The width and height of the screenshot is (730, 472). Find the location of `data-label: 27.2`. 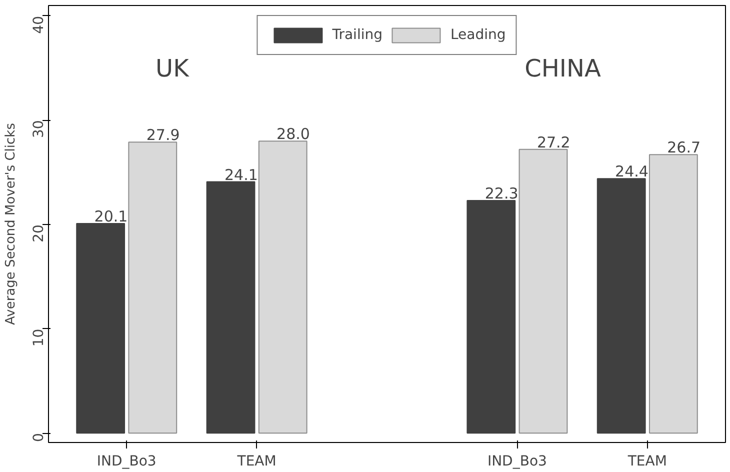

data-label: 27.2 is located at coordinates (553, 142).